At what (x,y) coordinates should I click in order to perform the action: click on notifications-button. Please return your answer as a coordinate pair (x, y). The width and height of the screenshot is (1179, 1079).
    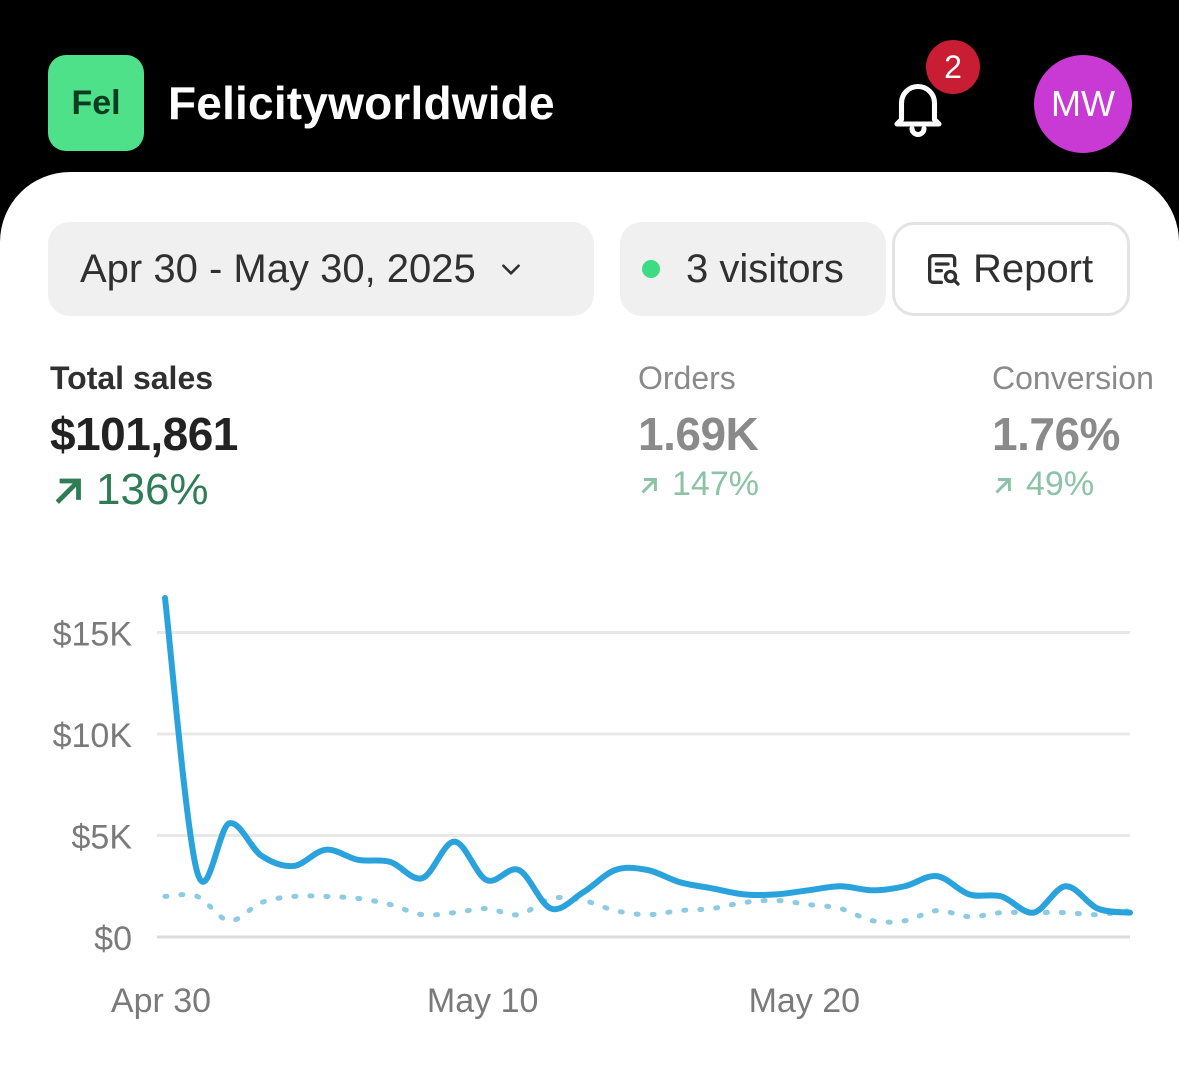
    Looking at the image, I should click on (918, 106).